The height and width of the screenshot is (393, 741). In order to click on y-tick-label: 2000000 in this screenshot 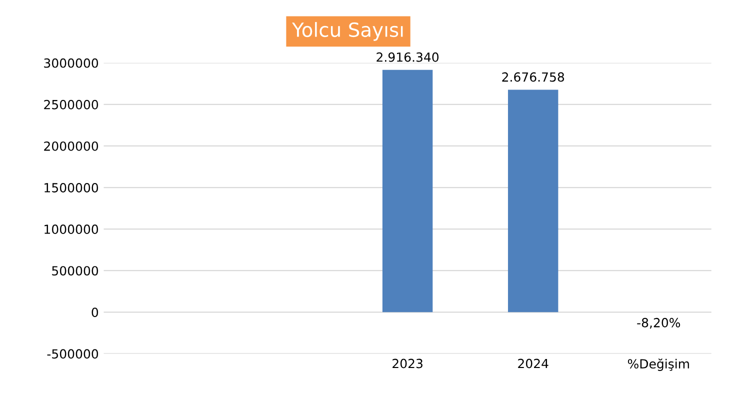, I will do `click(71, 146)`.